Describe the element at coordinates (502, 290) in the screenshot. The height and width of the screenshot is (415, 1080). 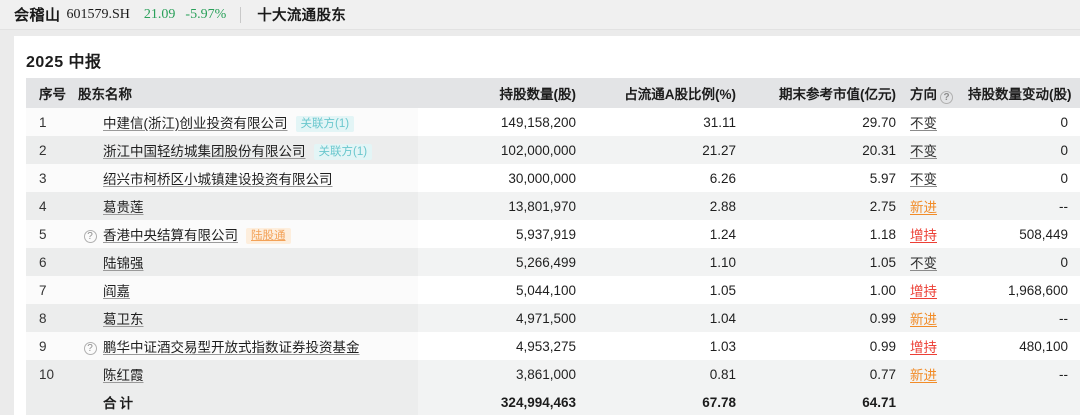
I see `cell-shares: 5,044,100` at that location.